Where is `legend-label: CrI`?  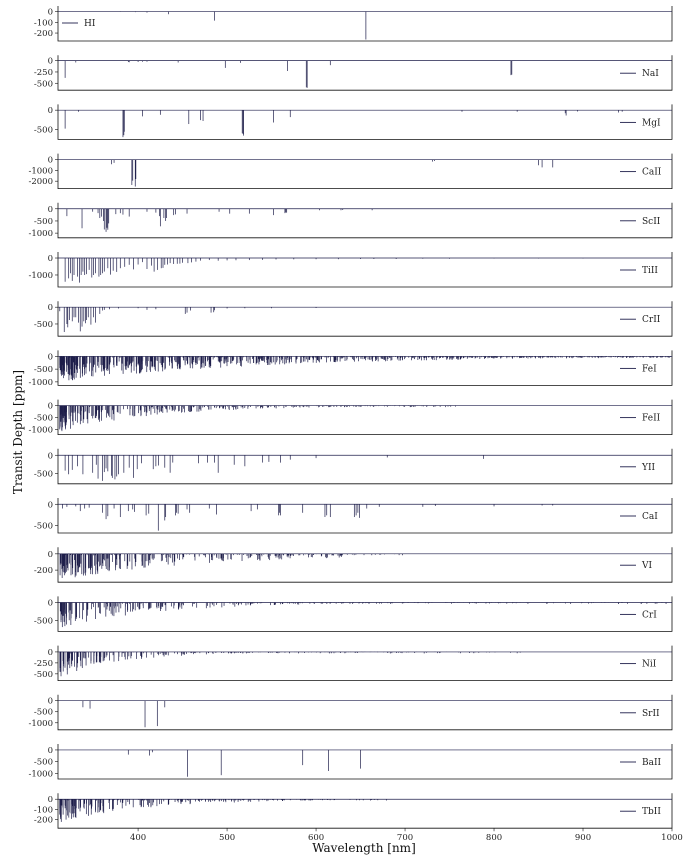 legend-label: CrI is located at coordinates (649, 615).